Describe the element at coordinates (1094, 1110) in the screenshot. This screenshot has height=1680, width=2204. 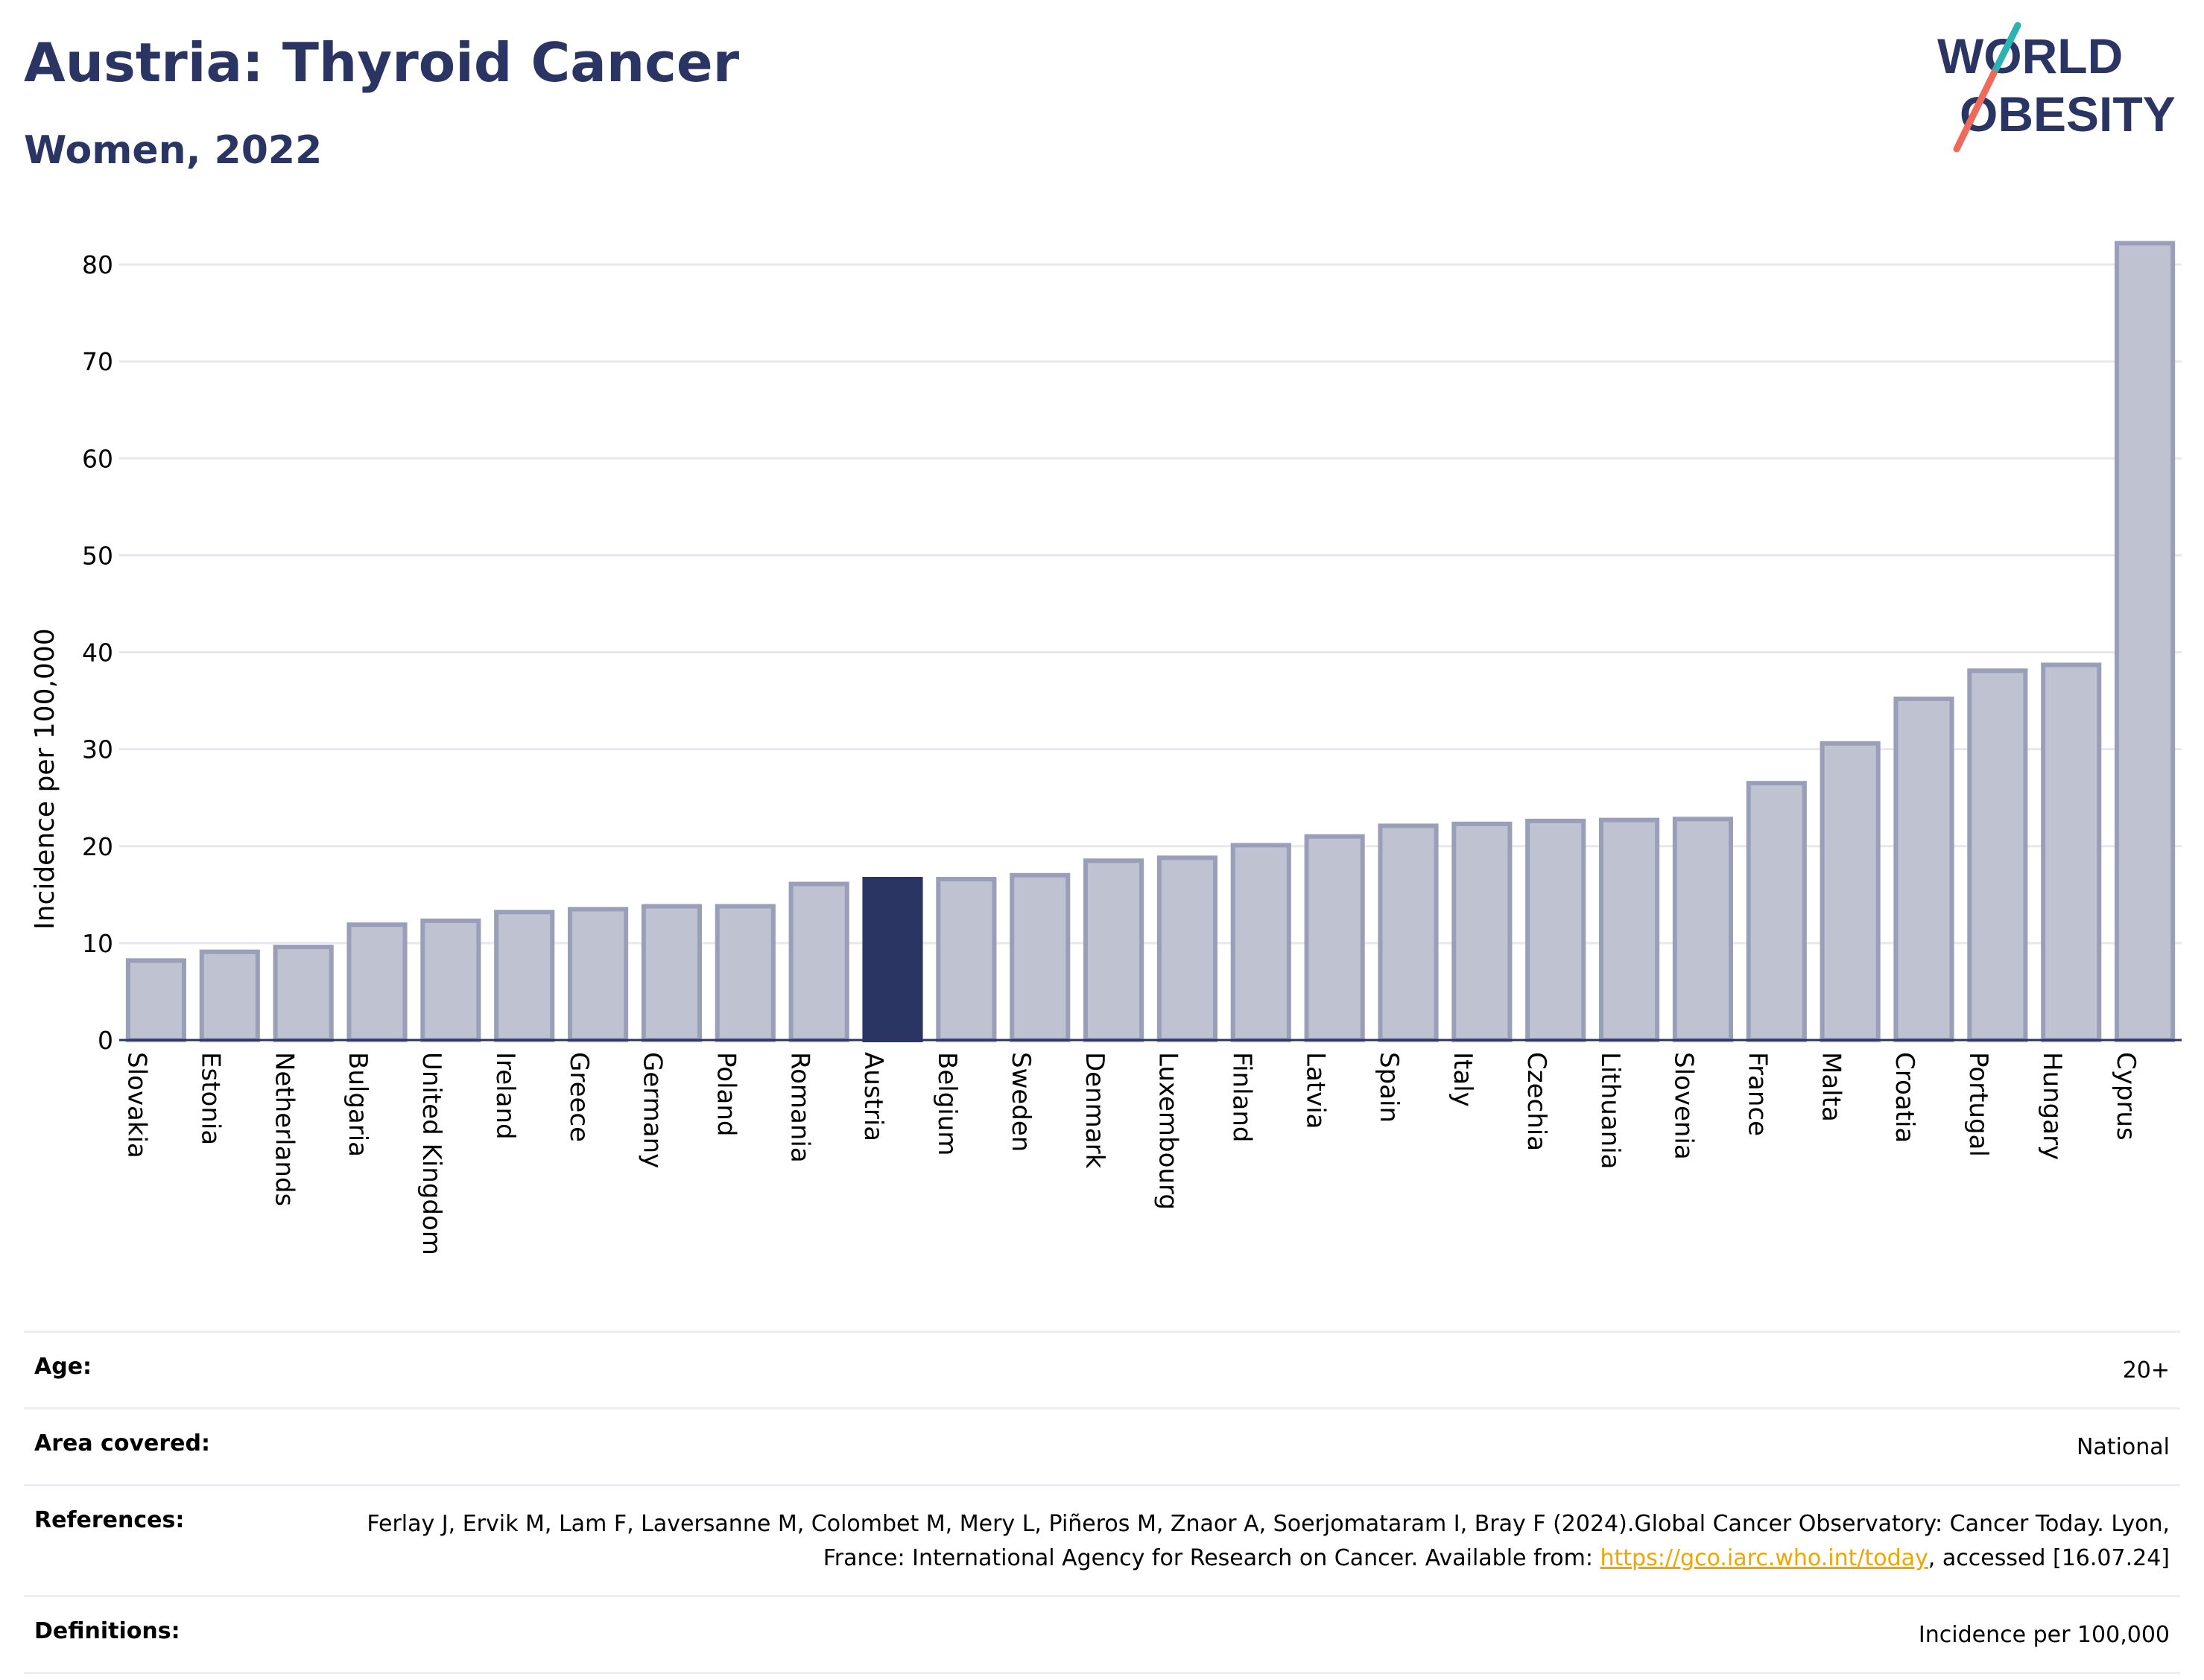
I see `x-tick-label: Denmark` at that location.